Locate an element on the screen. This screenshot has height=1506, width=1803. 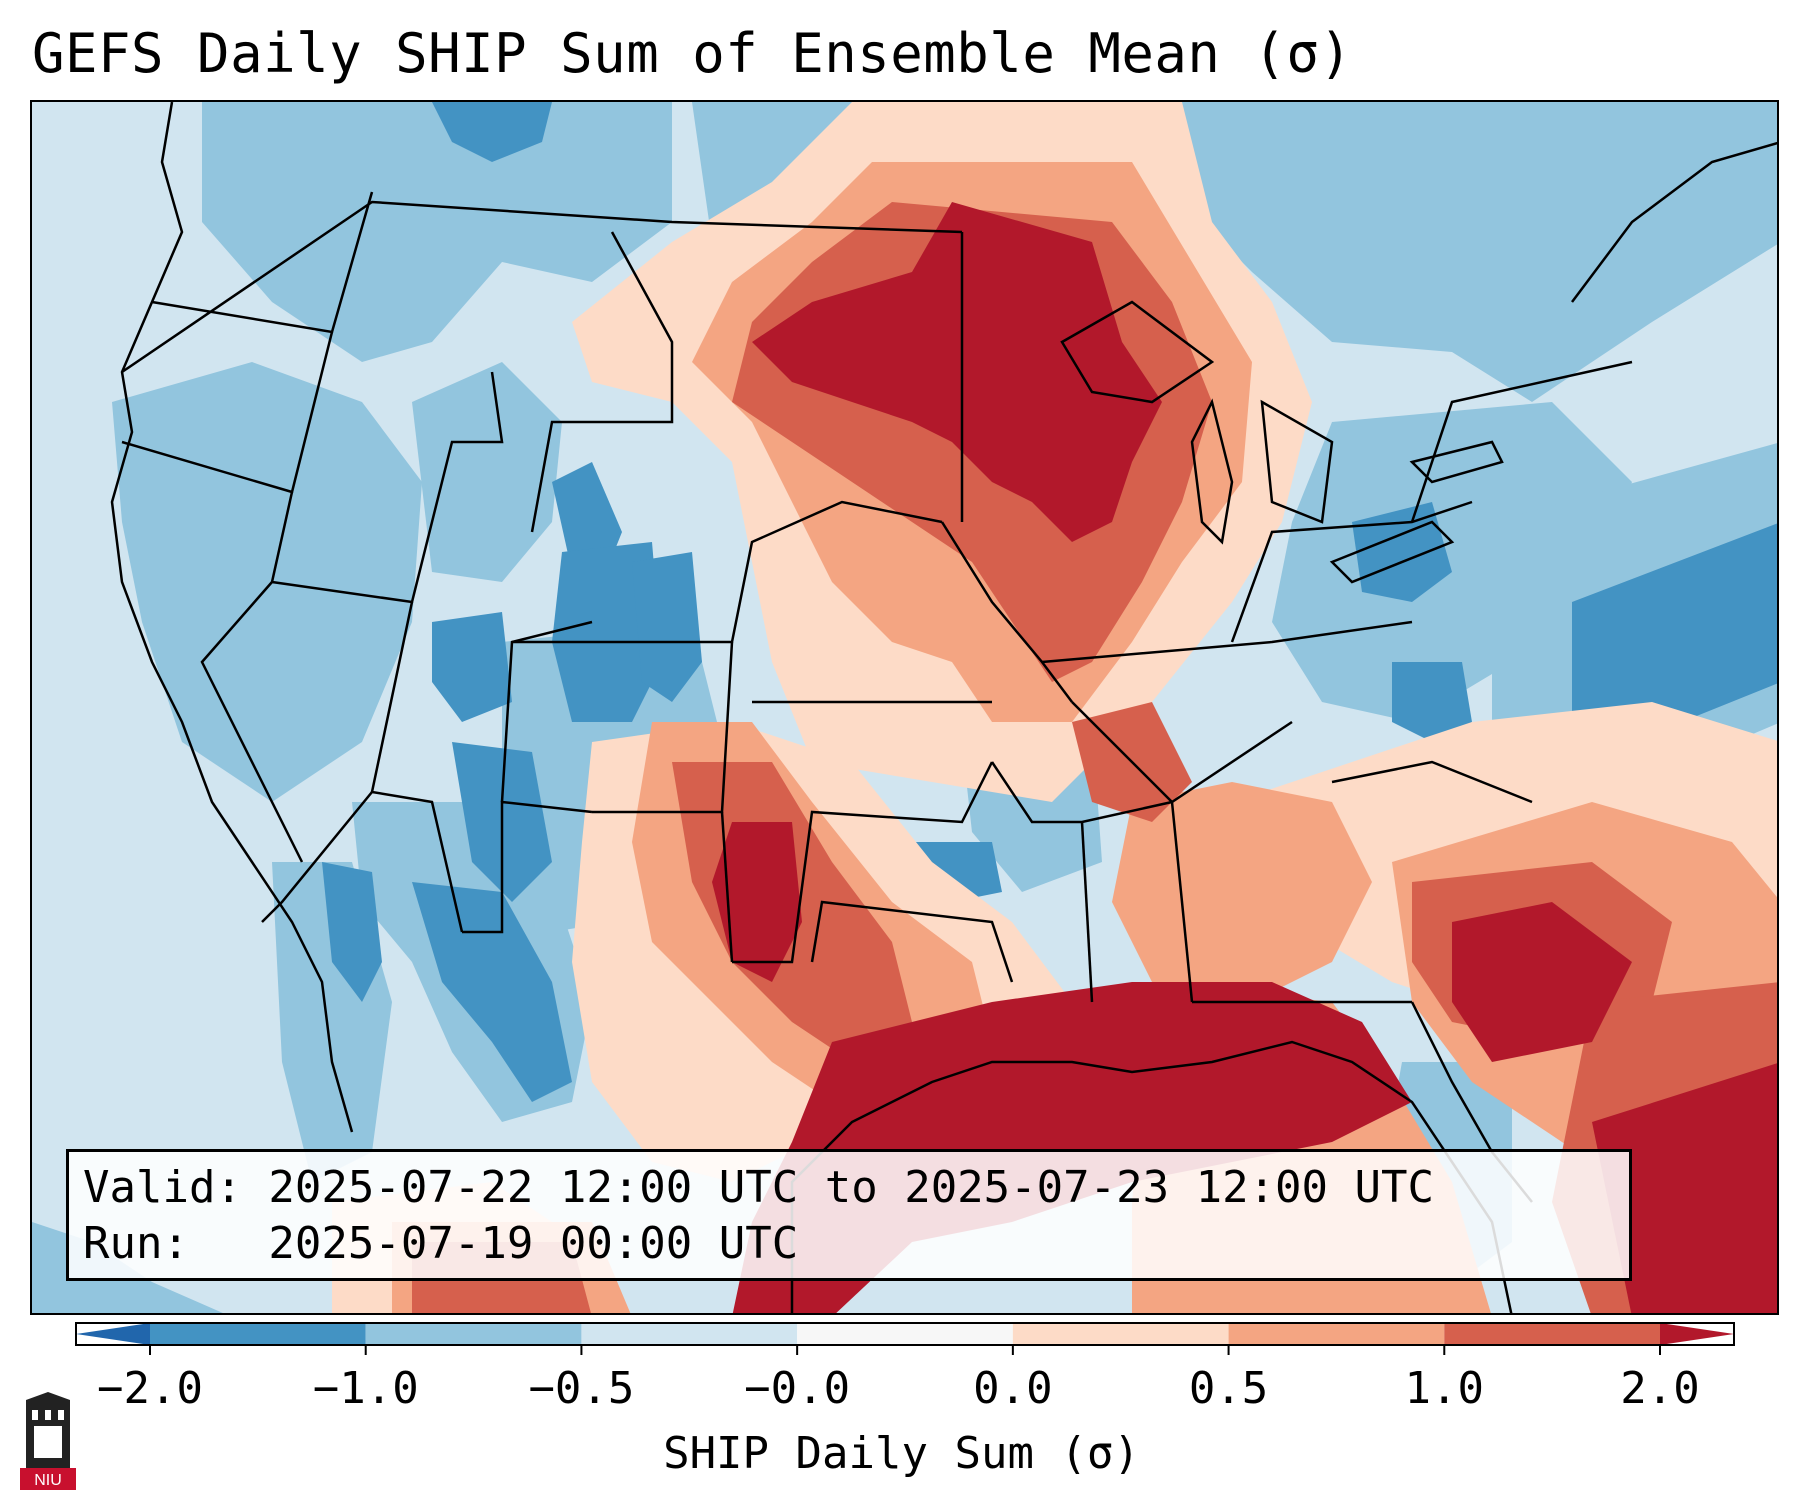
colorbar-tick-label: −2.0 is located at coordinates (150, 1388).